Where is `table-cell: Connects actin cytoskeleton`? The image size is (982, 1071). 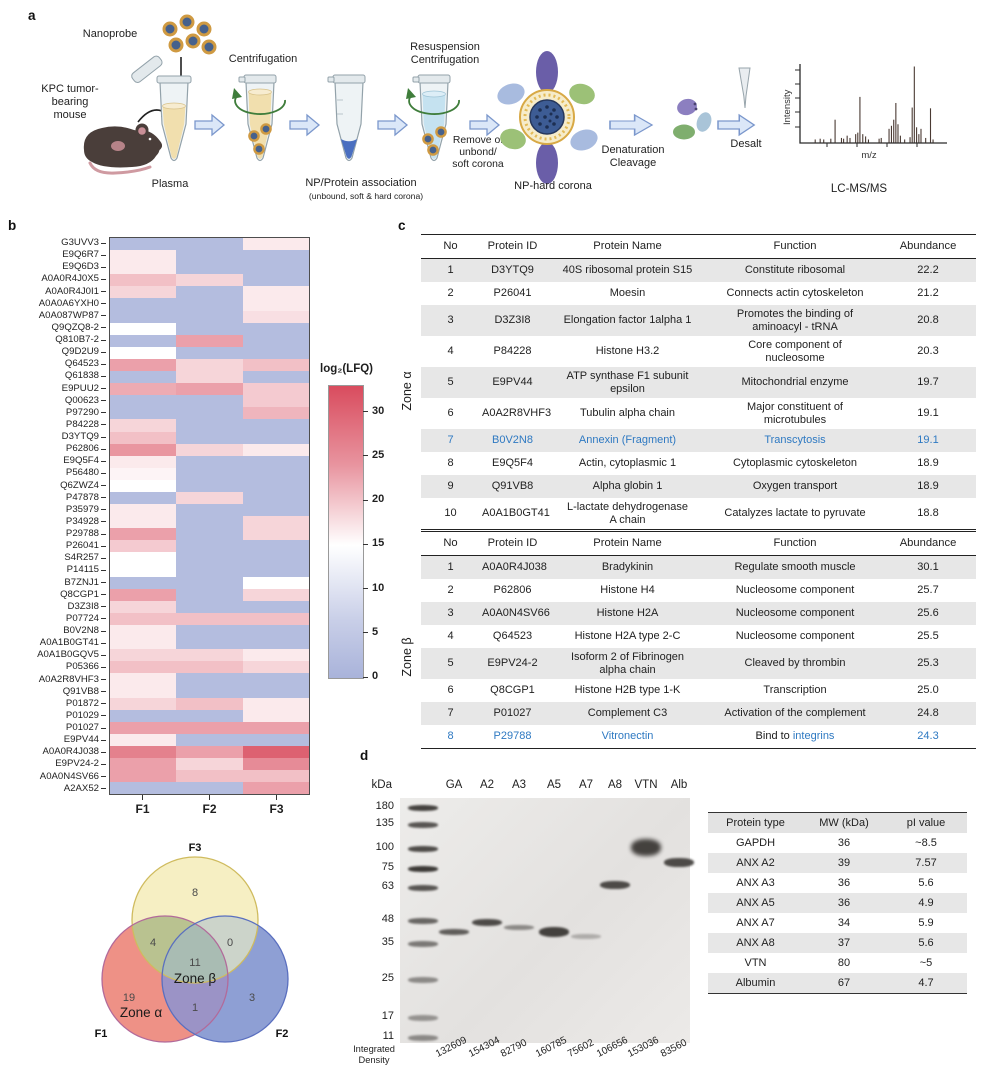 table-cell: Connects actin cytoskeleton is located at coordinates (795, 293).